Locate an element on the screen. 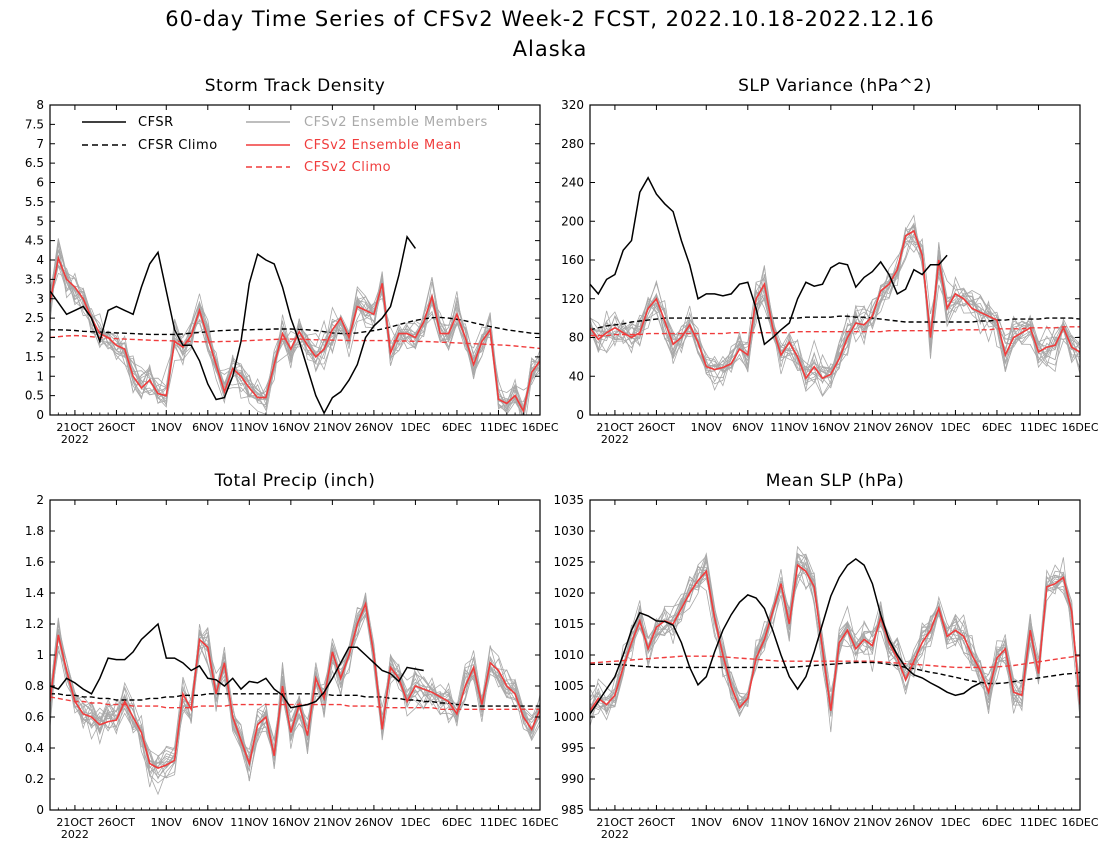 The width and height of the screenshot is (1100, 850). y-tick-label: 1010 is located at coordinates (568, 655).